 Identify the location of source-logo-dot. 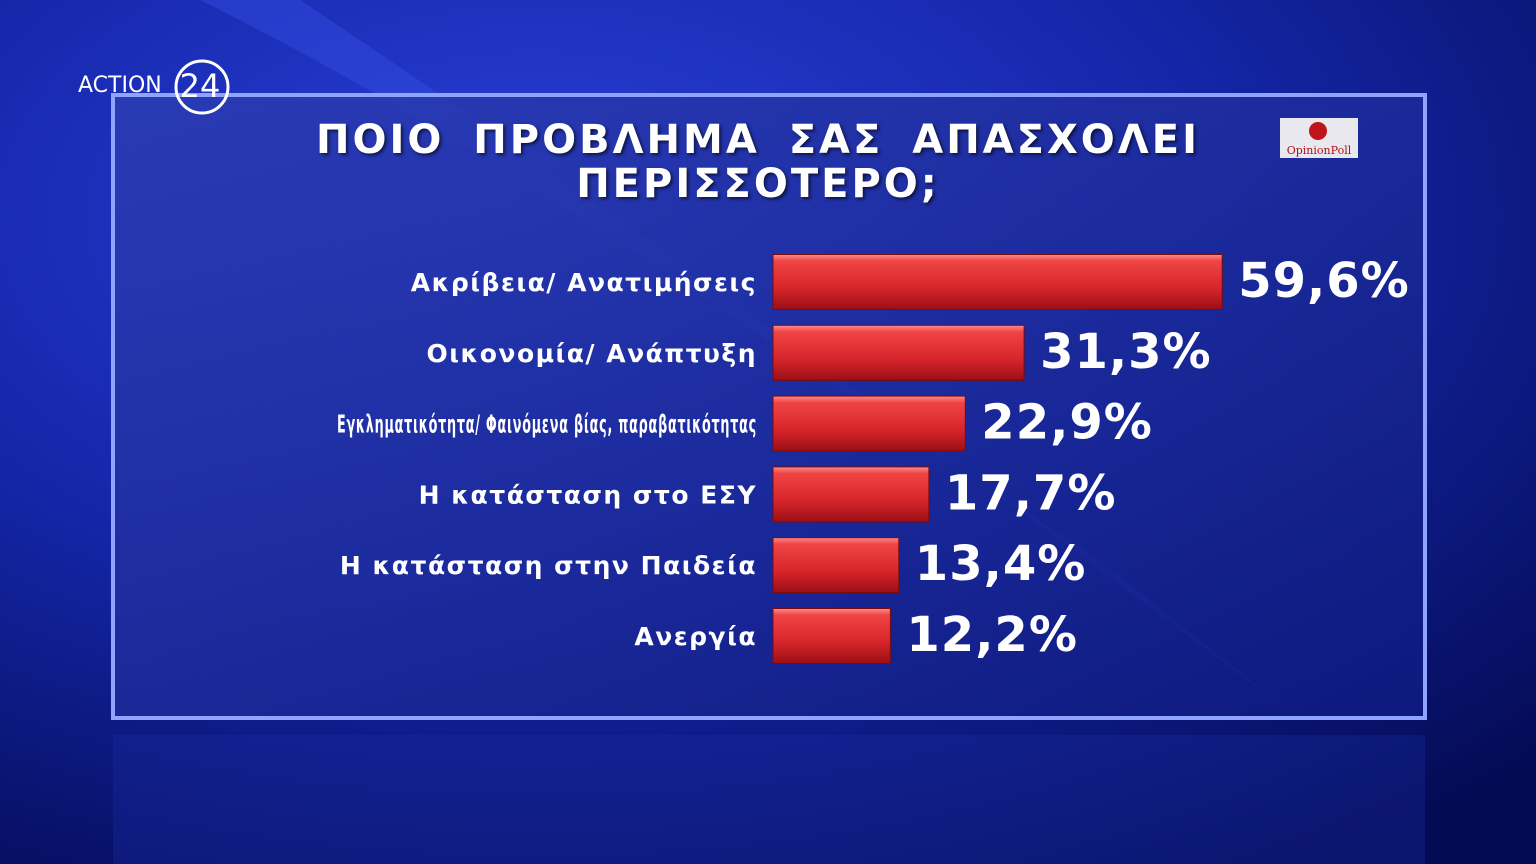
(1318, 131).